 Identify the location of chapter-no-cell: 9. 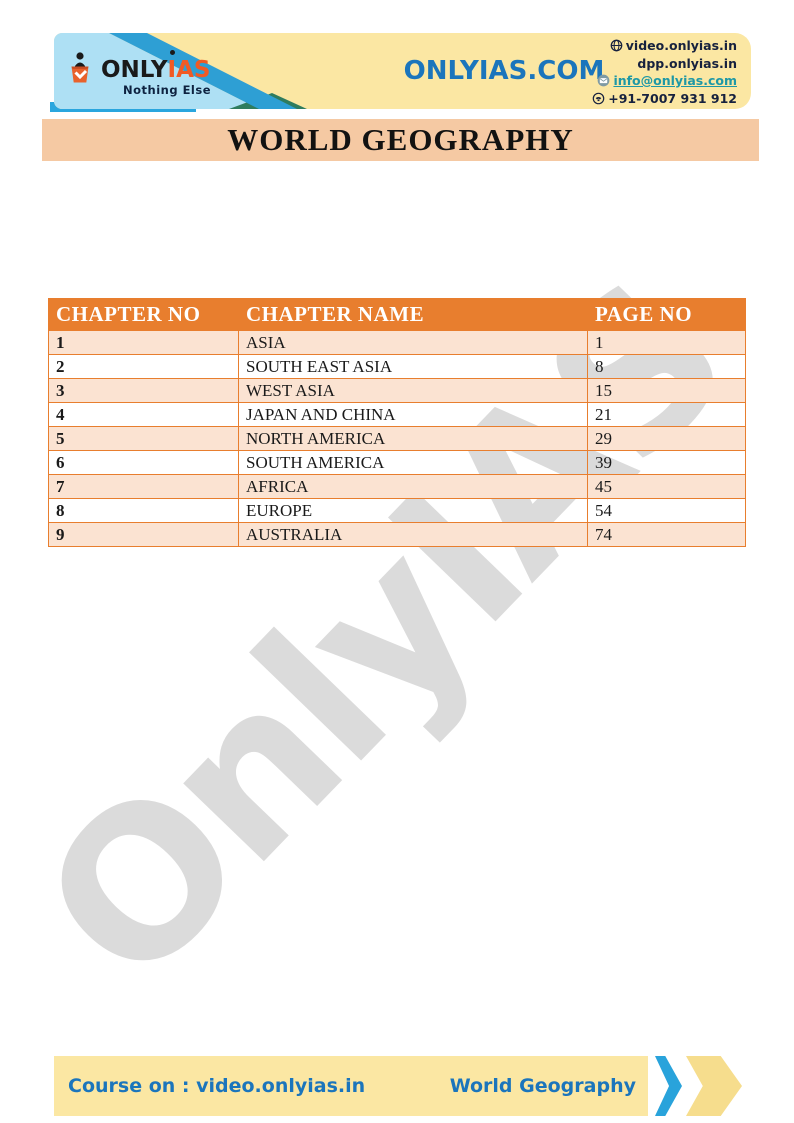
(143, 534).